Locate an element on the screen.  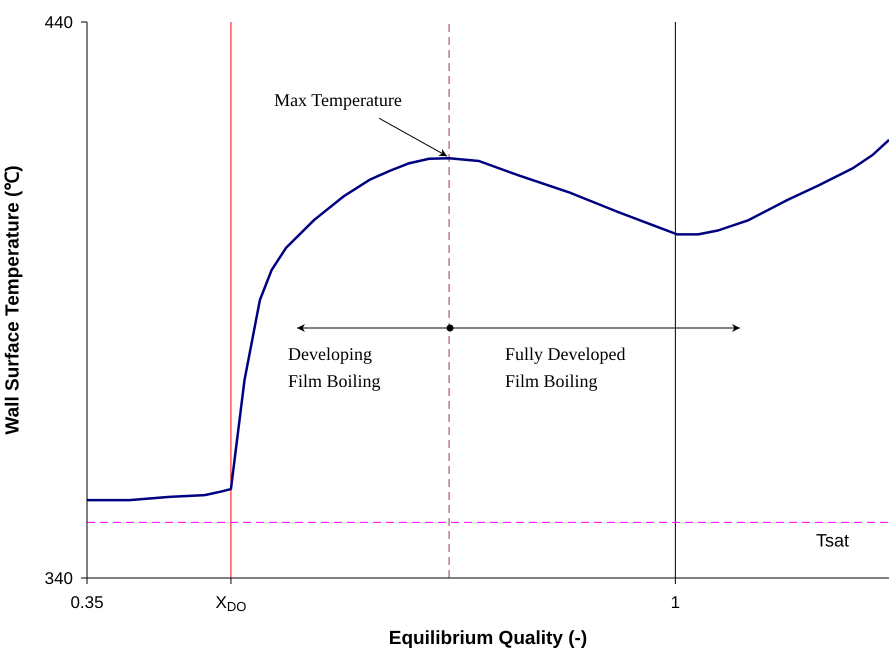
ref-line-label: Tsat is located at coordinates (832, 540).